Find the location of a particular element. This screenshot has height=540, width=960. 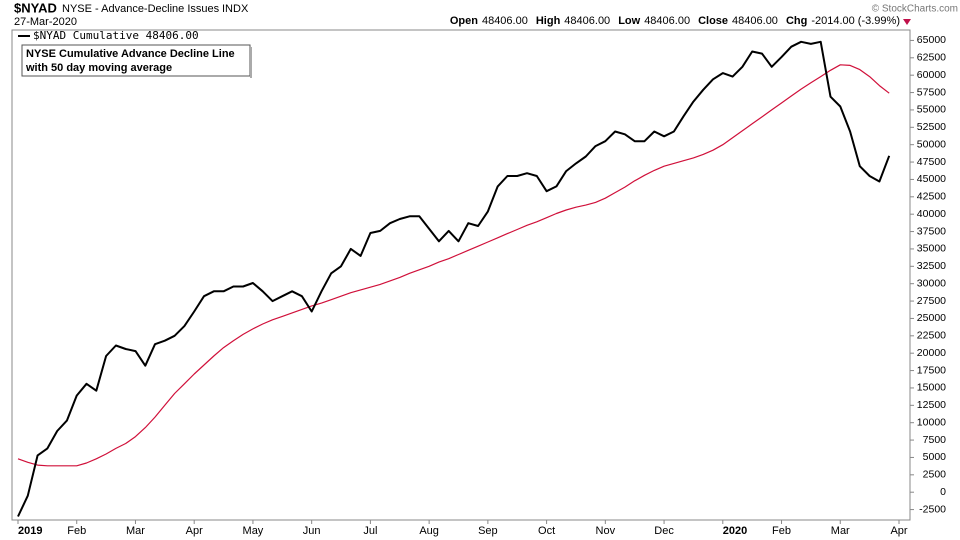

y-tick-label: 22500 is located at coordinates (931, 336).